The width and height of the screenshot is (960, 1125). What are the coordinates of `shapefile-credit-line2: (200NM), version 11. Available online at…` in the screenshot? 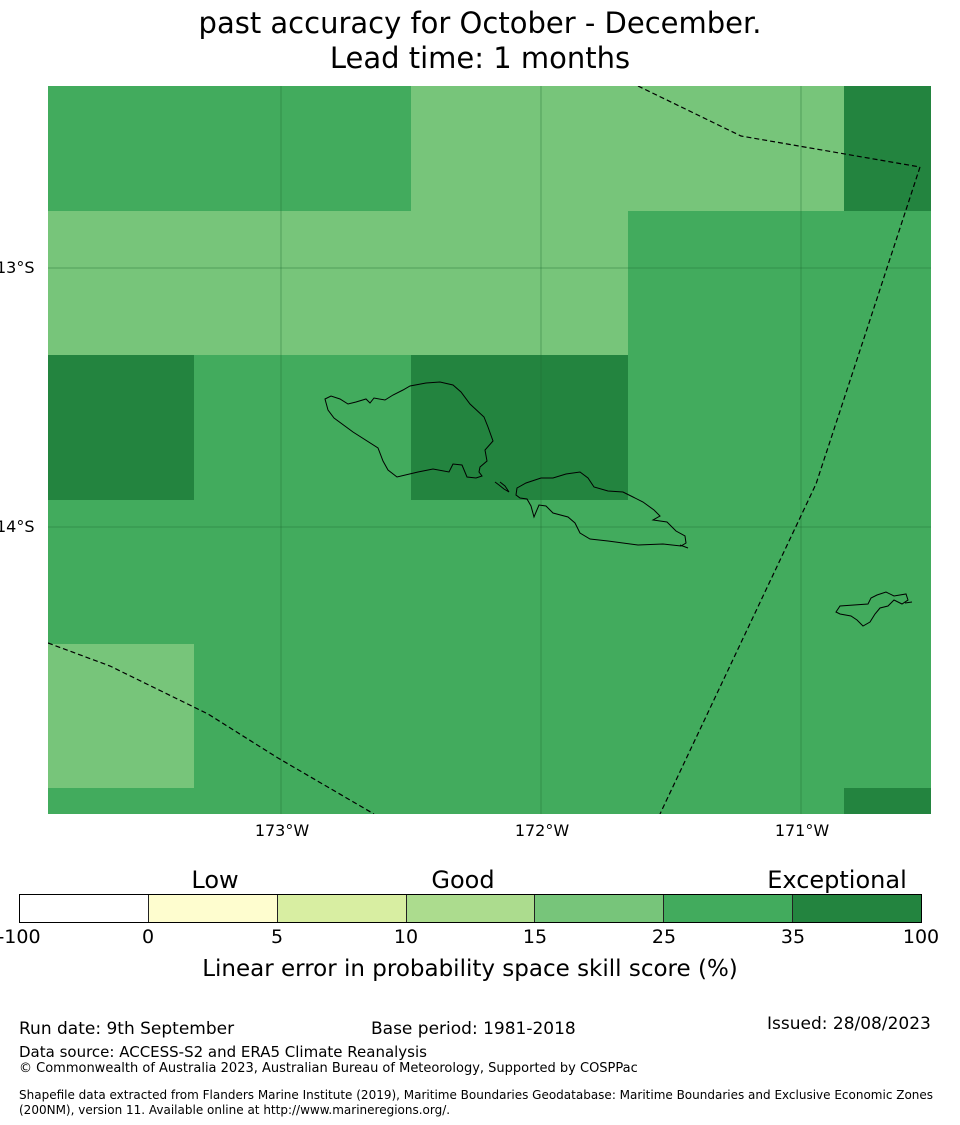 It's located at (235, 1110).